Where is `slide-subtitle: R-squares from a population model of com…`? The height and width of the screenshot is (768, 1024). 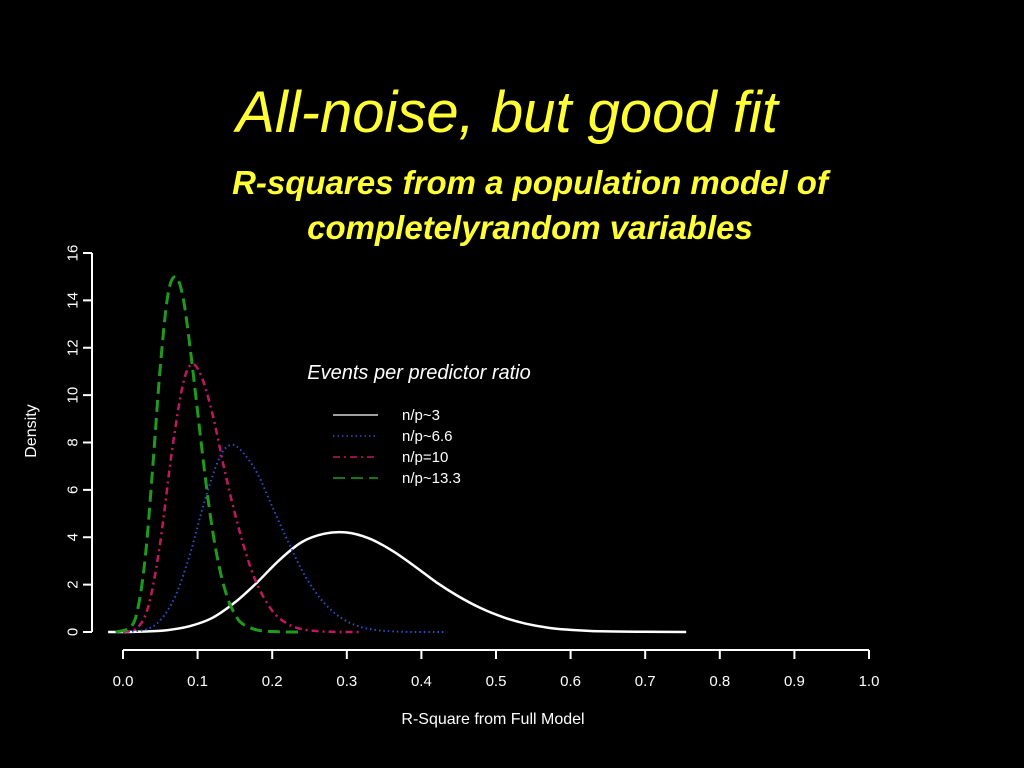 slide-subtitle: R-squares from a population model of com… is located at coordinates (530, 205).